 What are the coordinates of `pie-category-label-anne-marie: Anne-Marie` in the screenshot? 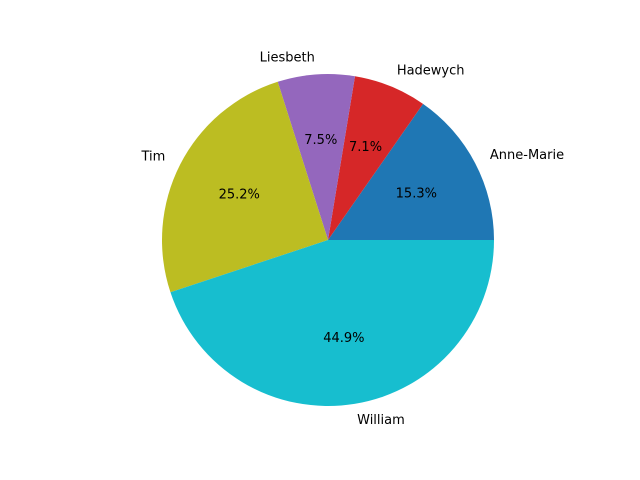 It's located at (527, 155).